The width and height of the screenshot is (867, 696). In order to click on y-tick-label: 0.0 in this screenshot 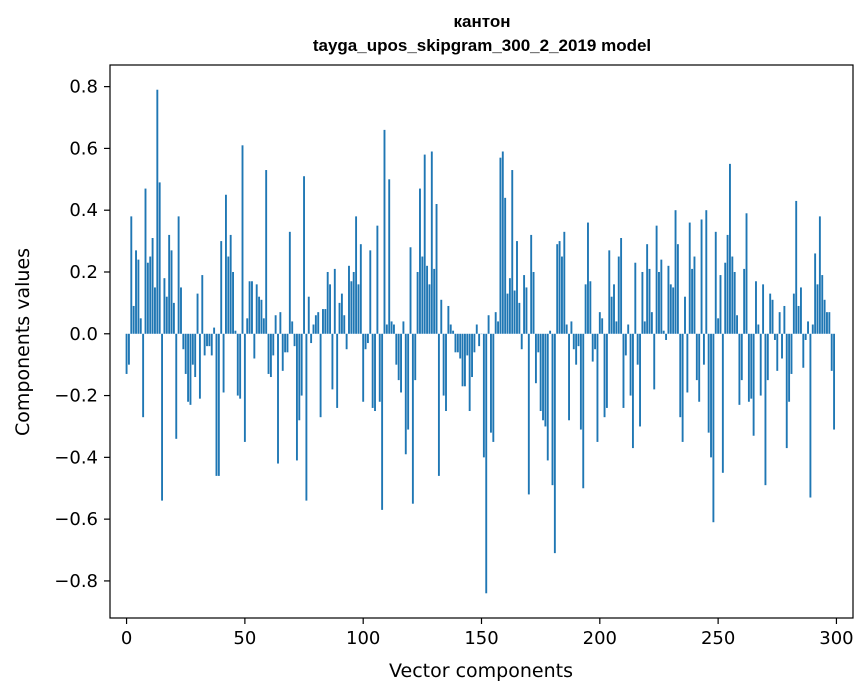, I will do `click(83, 334)`.